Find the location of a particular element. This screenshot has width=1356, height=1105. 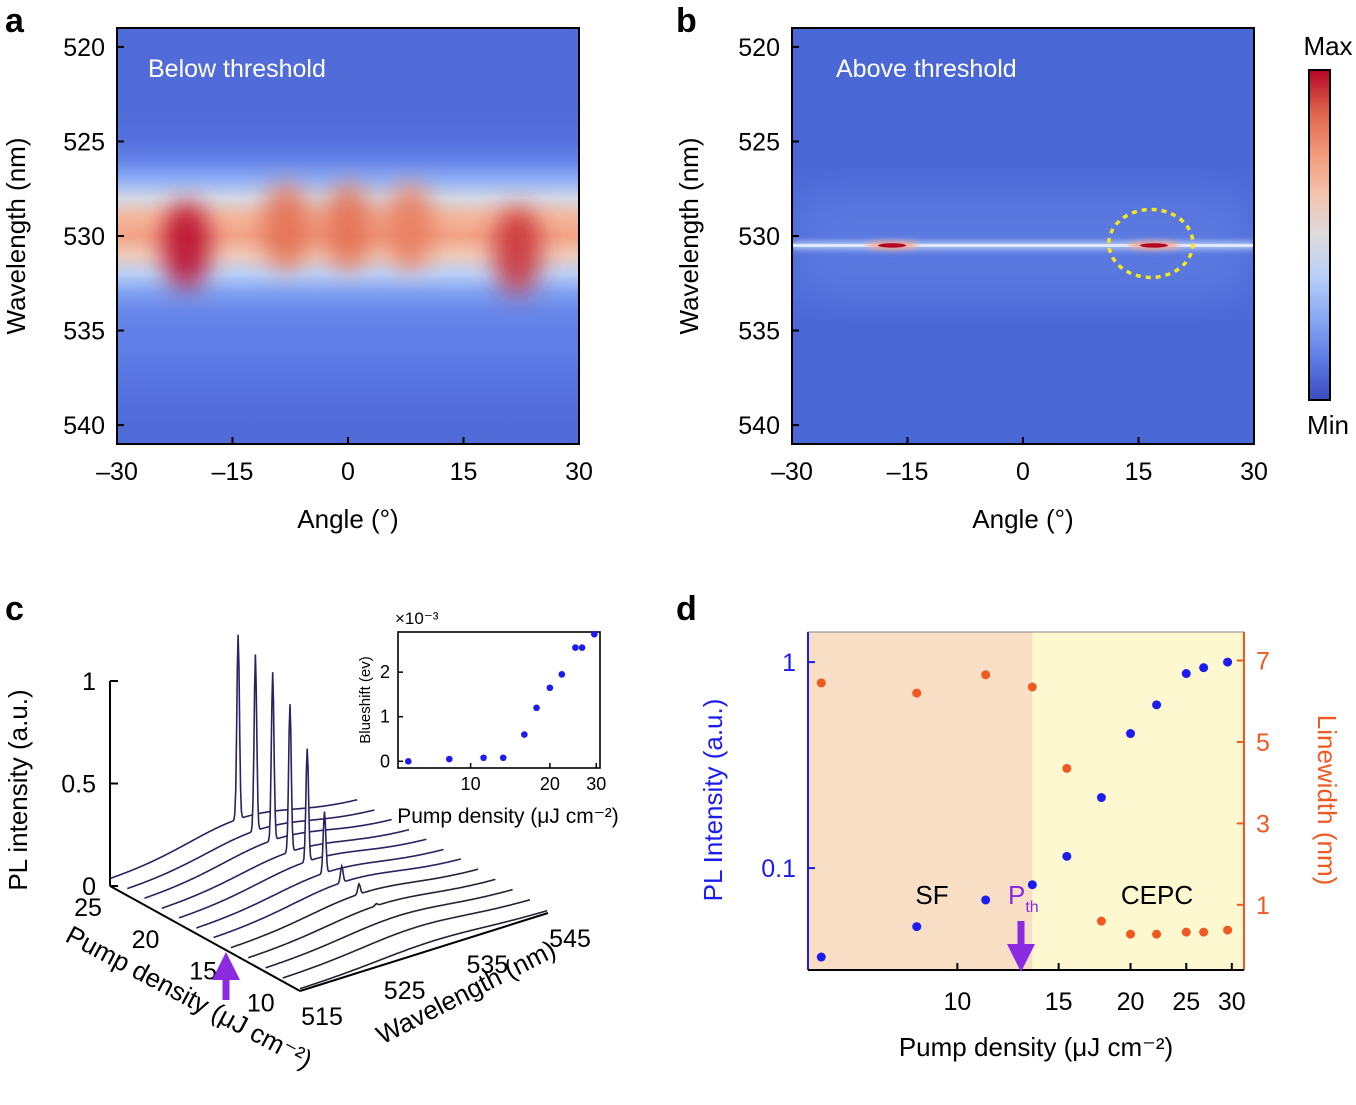

inset-ytick-label: 1 is located at coordinates (385, 717).